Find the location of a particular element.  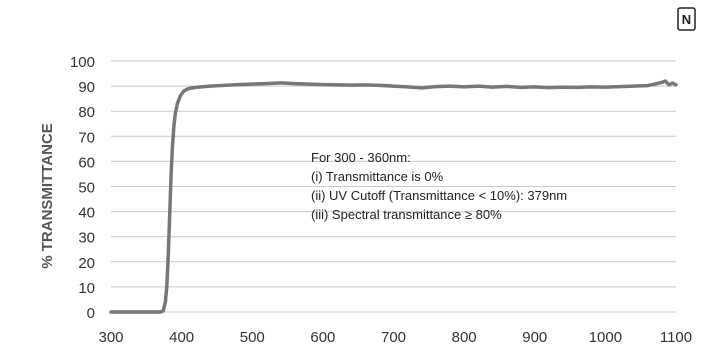

y-tick-label: 60 is located at coordinates (86, 162).